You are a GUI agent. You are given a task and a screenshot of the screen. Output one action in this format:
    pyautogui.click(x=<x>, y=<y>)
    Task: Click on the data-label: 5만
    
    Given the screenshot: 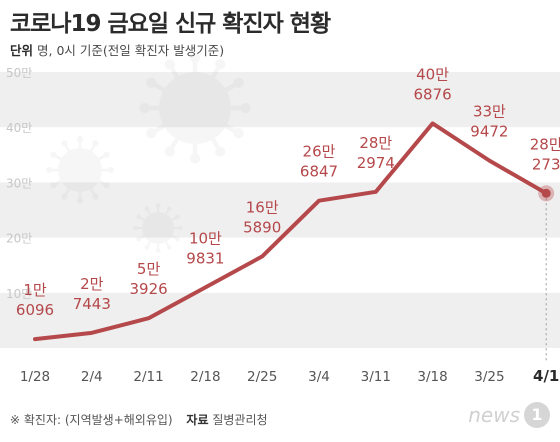 What is the action you would take?
    pyautogui.click(x=149, y=269)
    